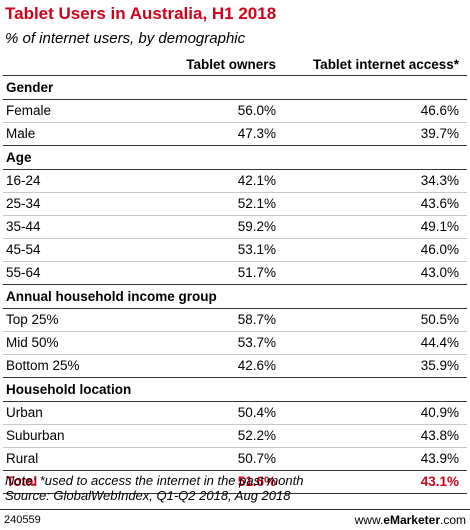  I want to click on table-row: Bottom 25% 42.6% 35.9%, so click(235, 366).